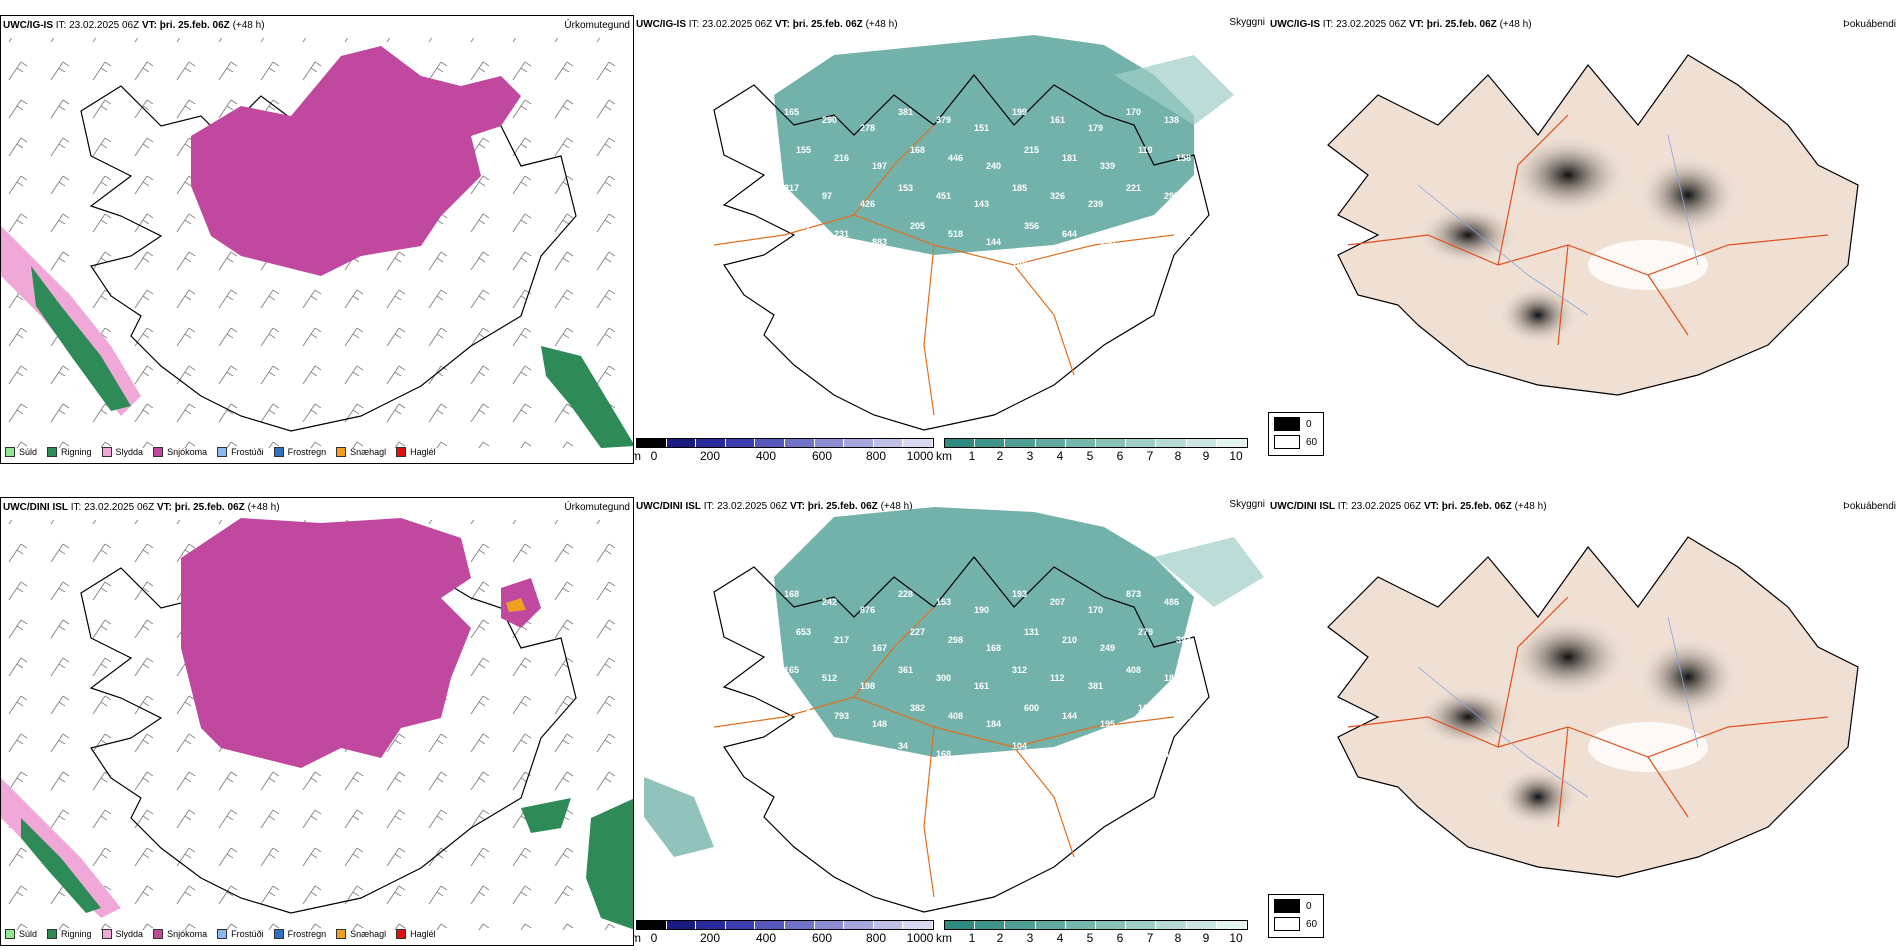 The height and width of the screenshot is (950, 1900). I want to click on cloud-height-label: 199, so click(1019, 112).